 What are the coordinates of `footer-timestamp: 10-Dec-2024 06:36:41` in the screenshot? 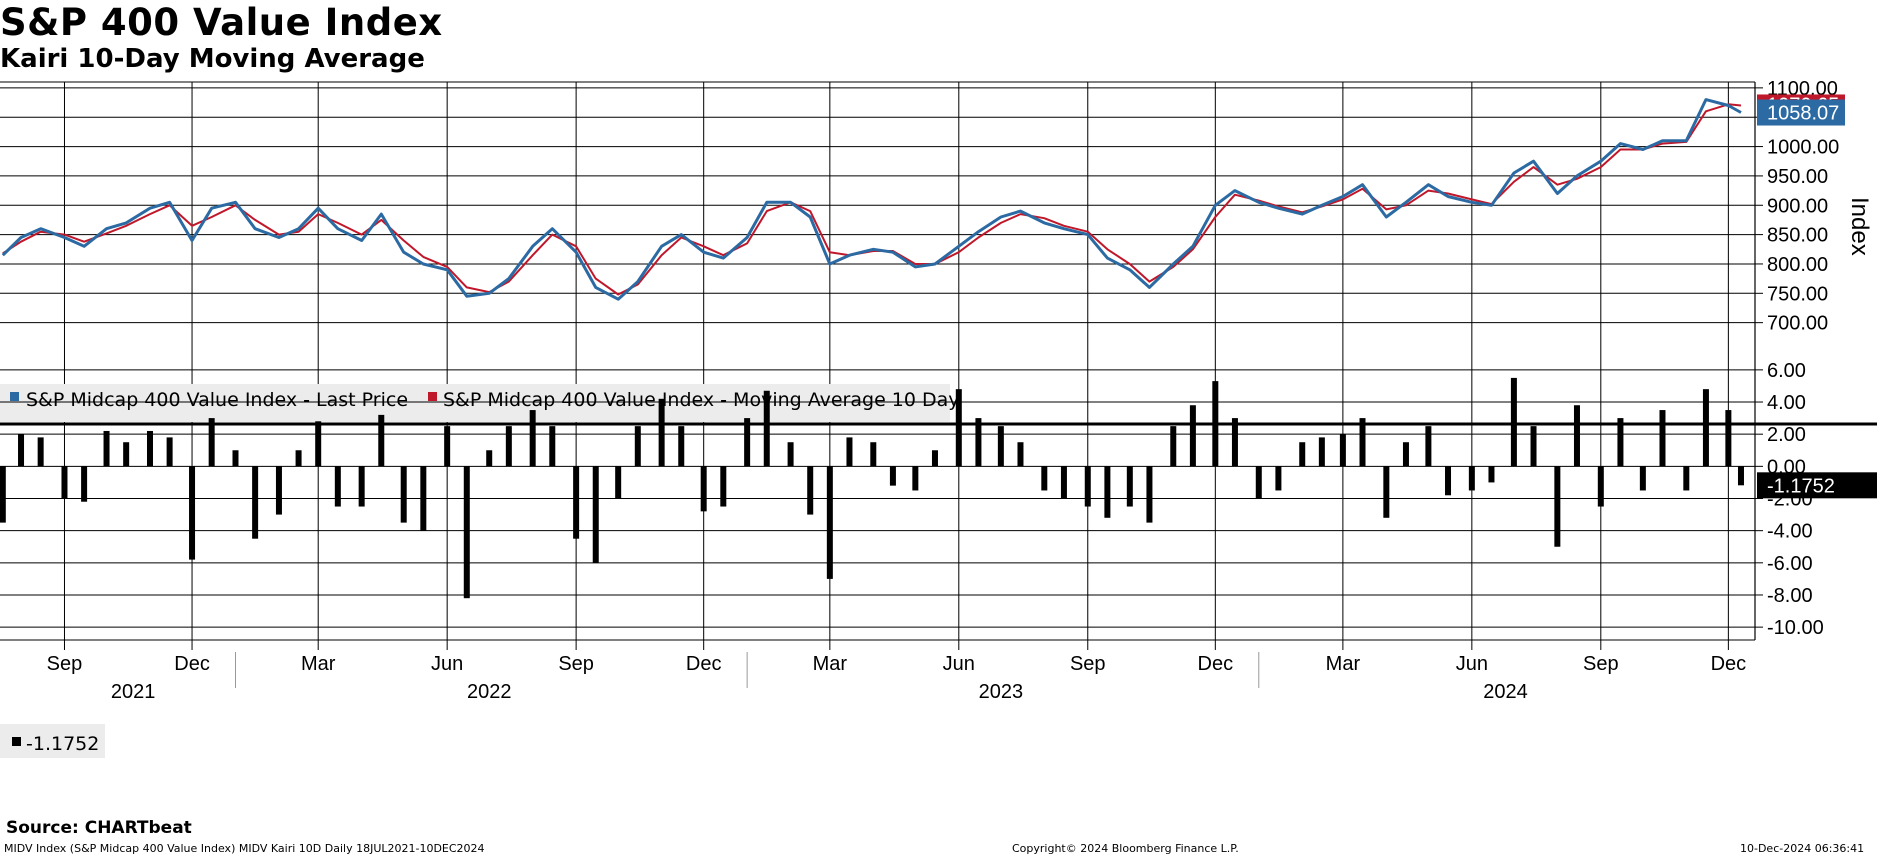 It's located at (1802, 848).